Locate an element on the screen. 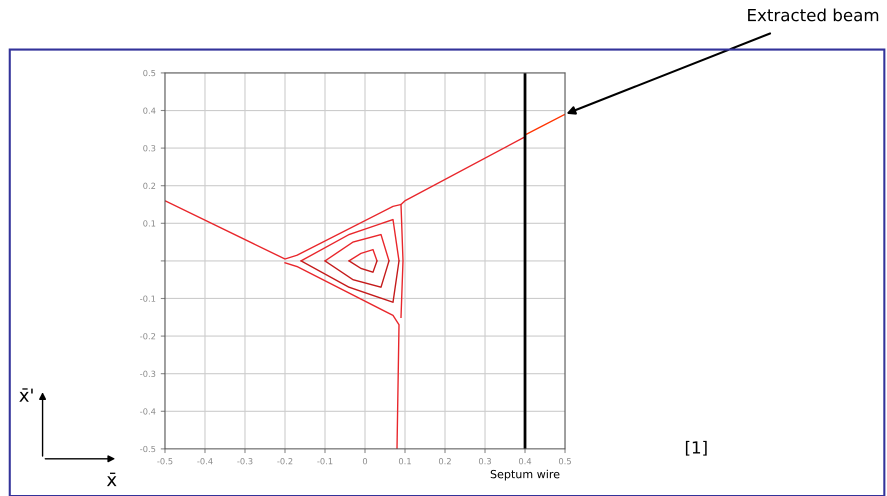 The height and width of the screenshot is (496, 887). x-tick-label: 0.4 is located at coordinates (525, 461).